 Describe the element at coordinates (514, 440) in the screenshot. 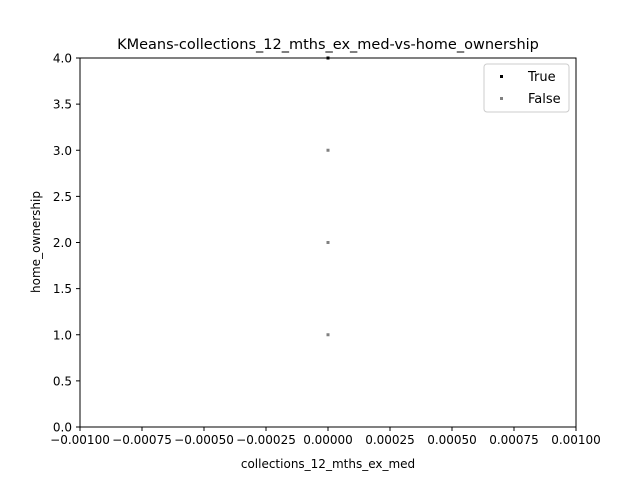

I see `x-tick-label-7: 0.00075` at that location.